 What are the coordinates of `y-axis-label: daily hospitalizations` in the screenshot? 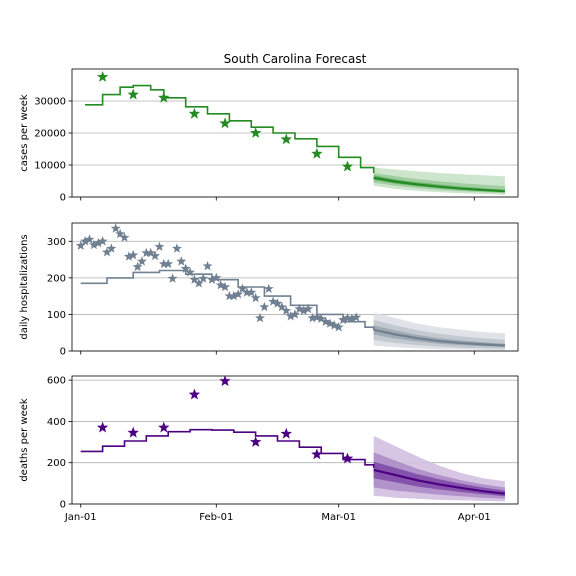 It's located at (24, 286).